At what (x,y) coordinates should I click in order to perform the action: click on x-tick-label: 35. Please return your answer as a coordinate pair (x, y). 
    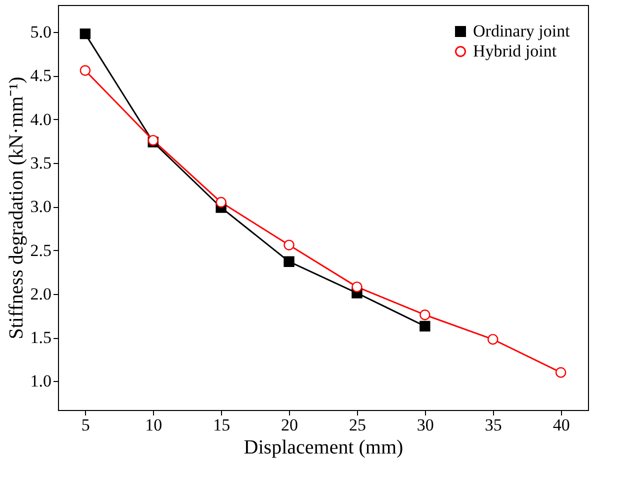
    Looking at the image, I should click on (493, 425).